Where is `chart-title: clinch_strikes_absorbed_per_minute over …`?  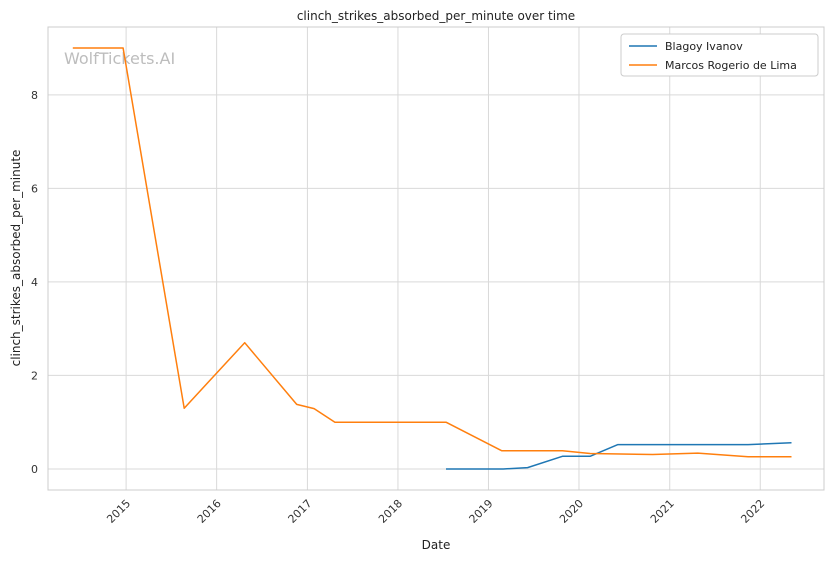 chart-title: clinch_strikes_absorbed_per_minute over … is located at coordinates (436, 16).